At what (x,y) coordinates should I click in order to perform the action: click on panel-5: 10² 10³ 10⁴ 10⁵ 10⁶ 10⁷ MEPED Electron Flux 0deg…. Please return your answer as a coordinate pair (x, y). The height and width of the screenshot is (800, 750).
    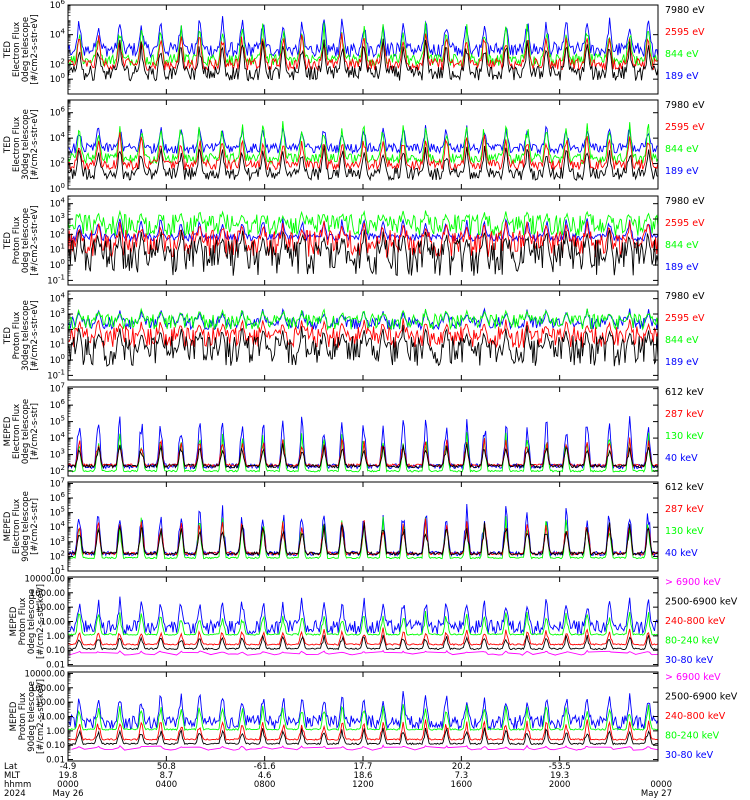
    Looking at the image, I should click on (353, 429).